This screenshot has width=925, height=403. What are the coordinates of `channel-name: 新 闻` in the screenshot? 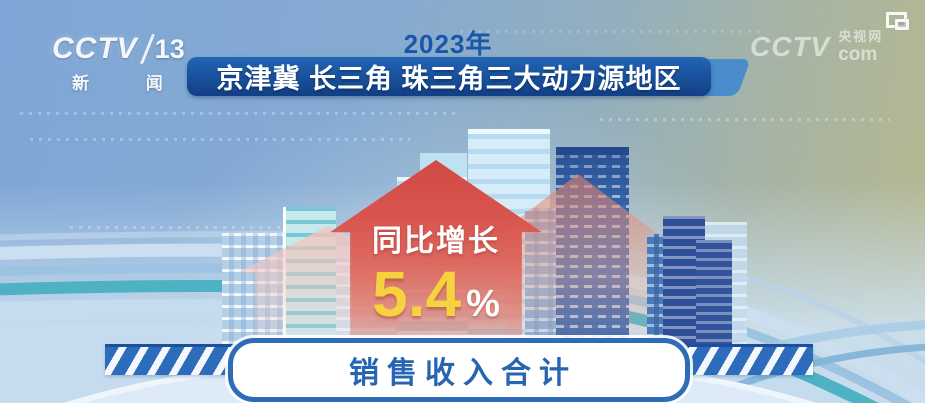 It's located at (130, 83).